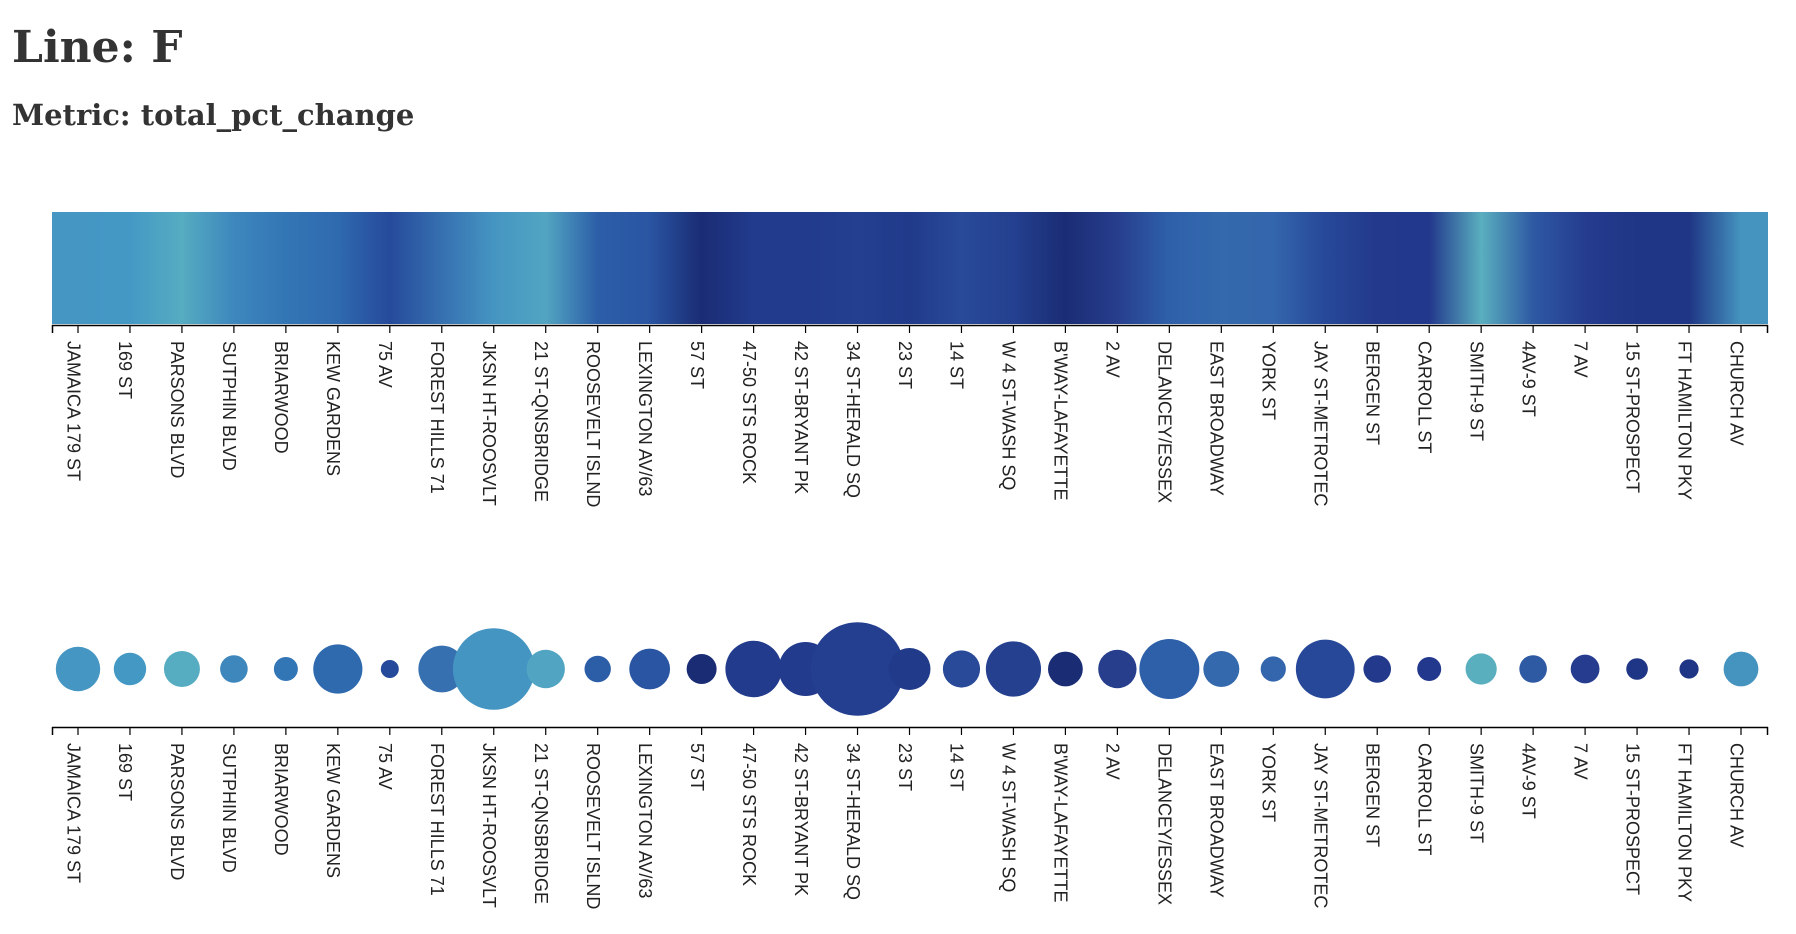 Image resolution: width=1796 pixels, height=934 pixels. I want to click on station-tick-label: 23 ST, so click(905, 767).